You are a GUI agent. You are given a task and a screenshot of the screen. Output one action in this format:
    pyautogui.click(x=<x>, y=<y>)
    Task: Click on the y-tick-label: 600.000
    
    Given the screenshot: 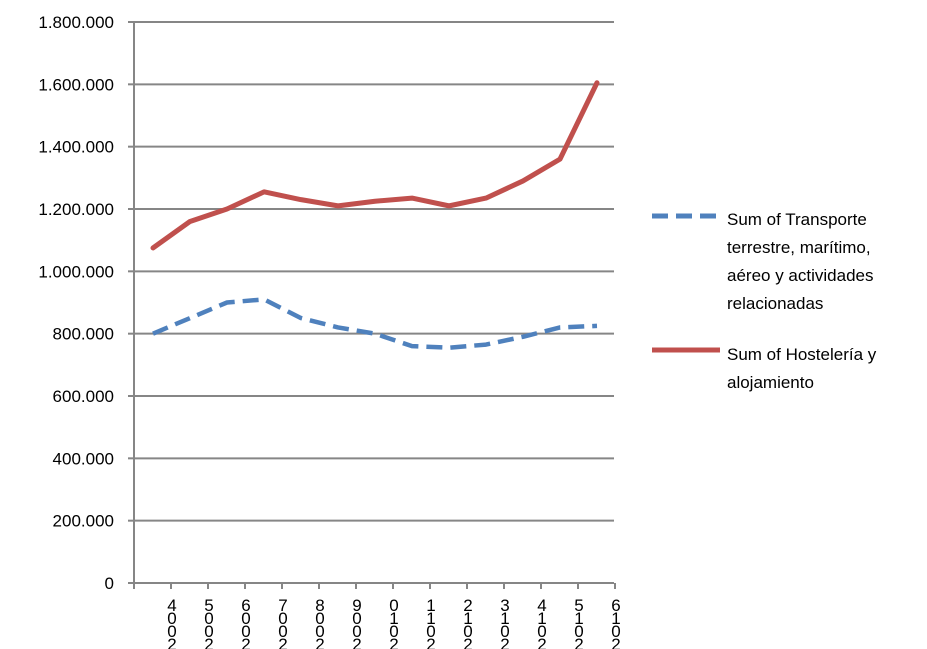 What is the action you would take?
    pyautogui.click(x=83, y=396)
    